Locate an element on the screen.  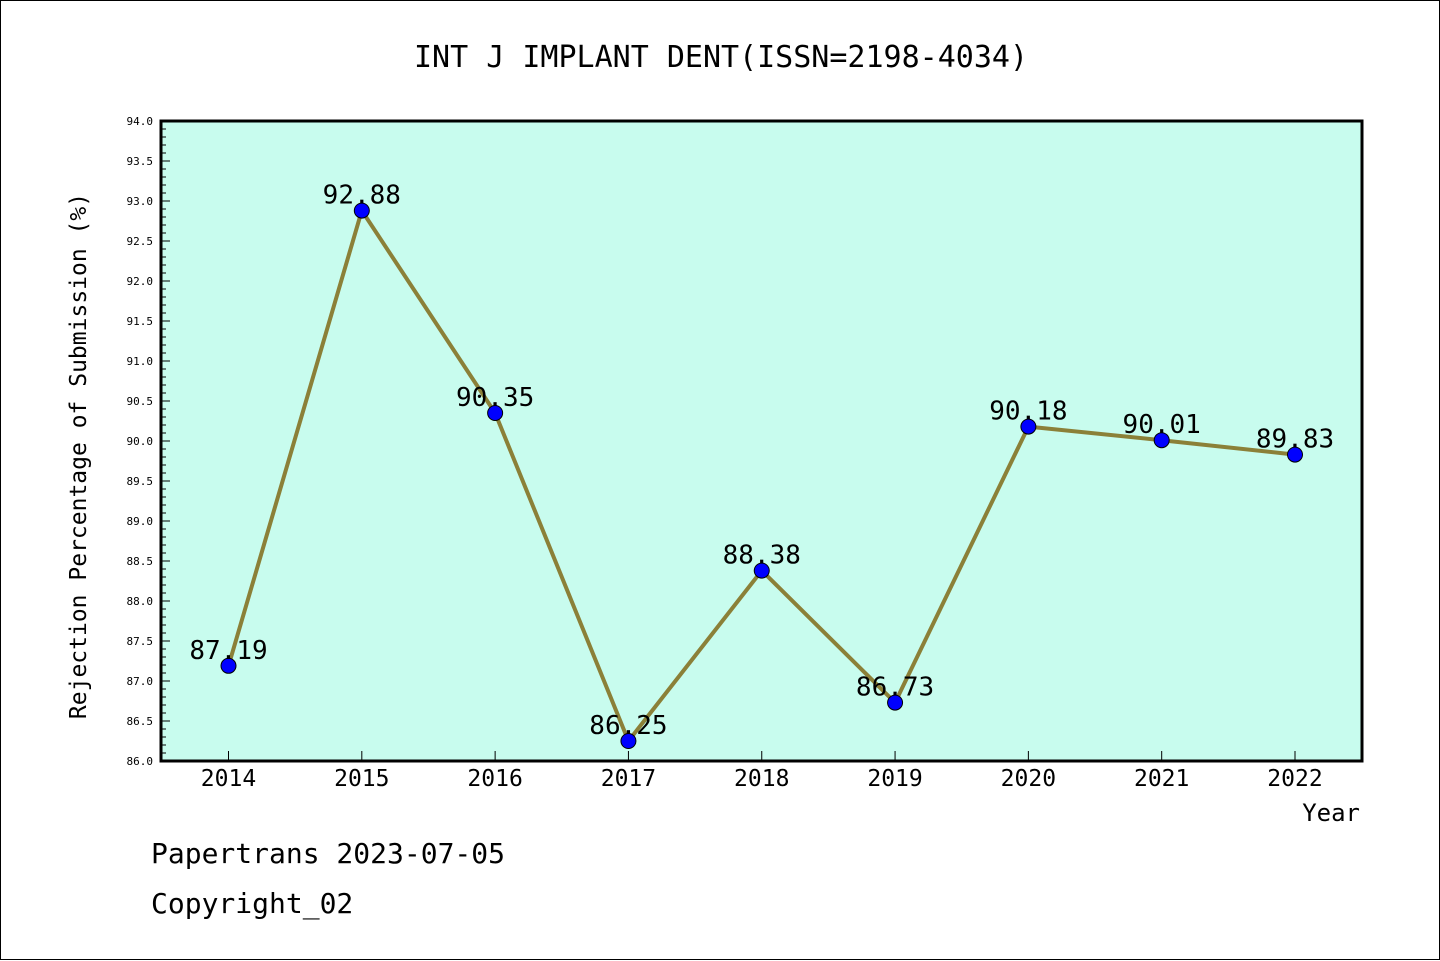
data-label: 86.25 is located at coordinates (628, 726).